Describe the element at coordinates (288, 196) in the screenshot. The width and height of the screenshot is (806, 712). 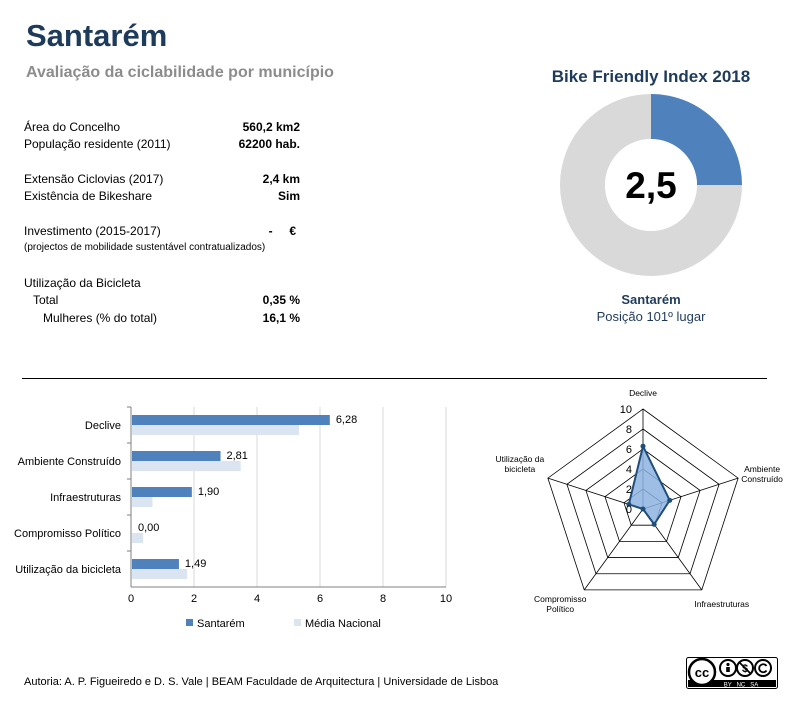
I see `bikeshare-value: Sim` at that location.